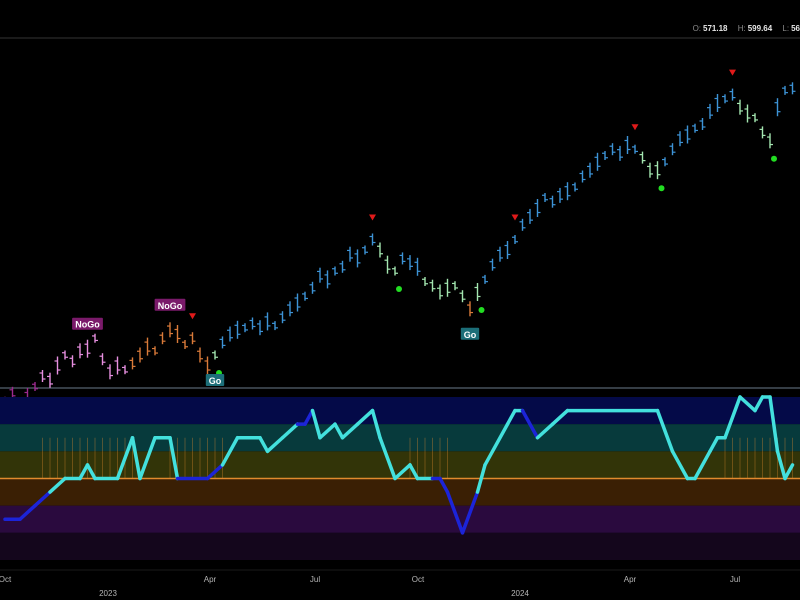  I want to click on go-badge-label: Go, so click(470, 335).